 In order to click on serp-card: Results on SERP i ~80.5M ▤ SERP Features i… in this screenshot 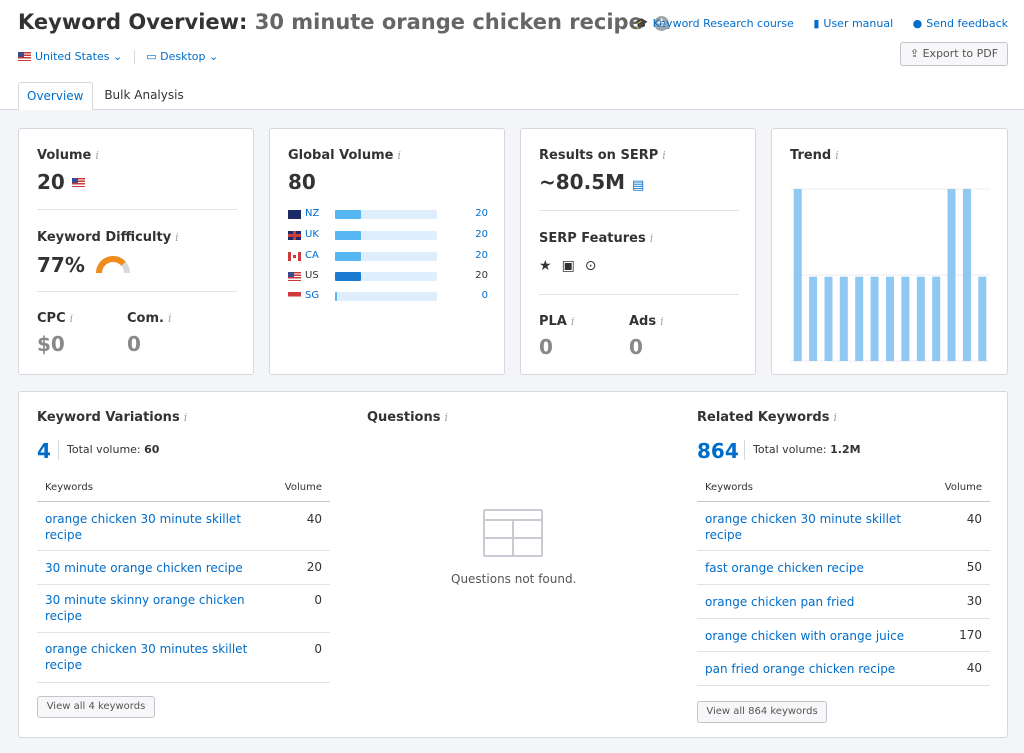, I will do `click(638, 251)`.